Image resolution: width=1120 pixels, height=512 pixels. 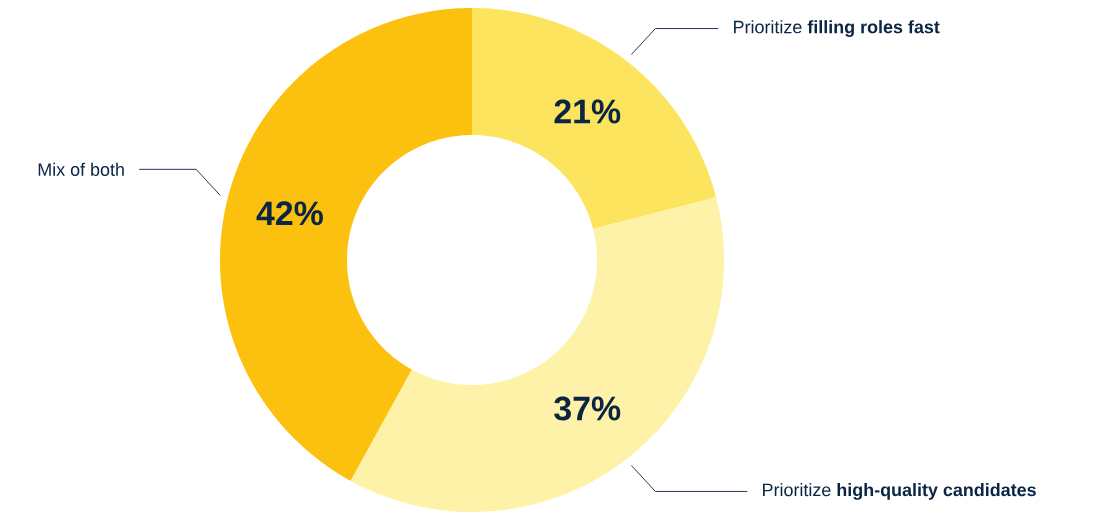 I want to click on data-label: 37%, so click(x=587, y=408).